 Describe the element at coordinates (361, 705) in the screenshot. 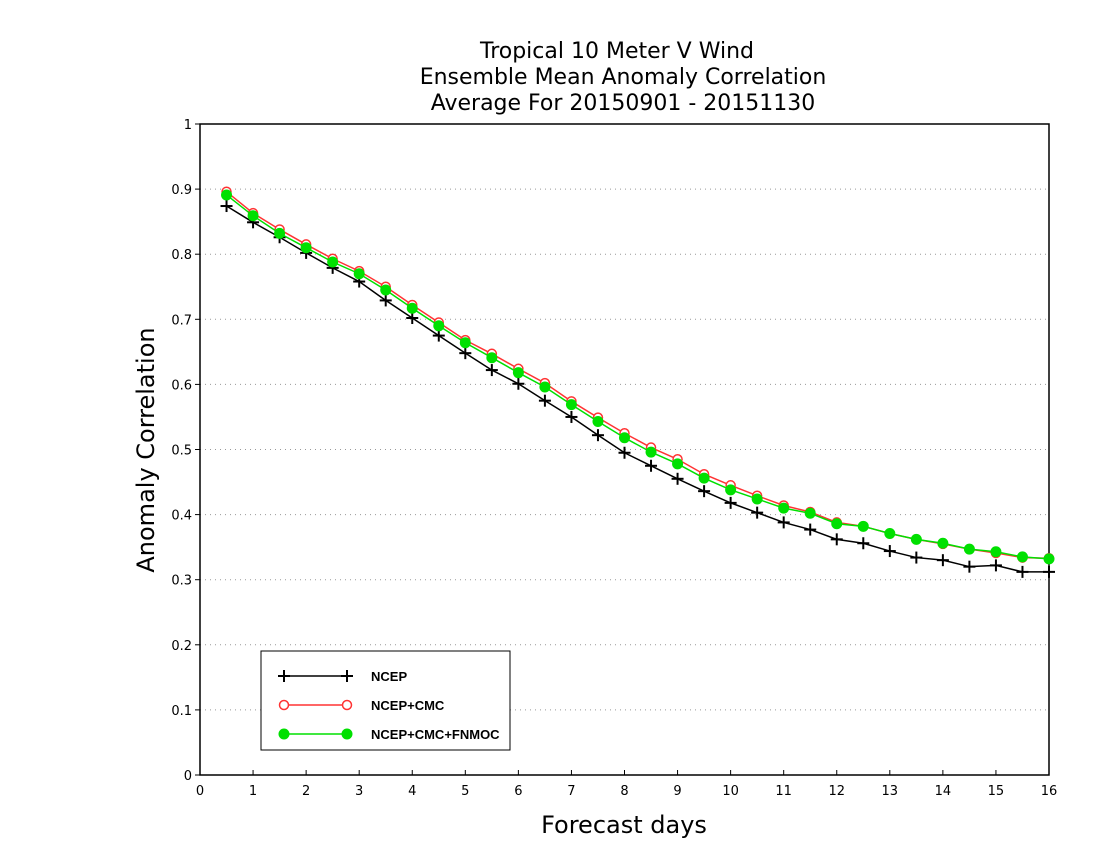

I see `legend-item-ncep-cmc: NCEP+CMC` at that location.